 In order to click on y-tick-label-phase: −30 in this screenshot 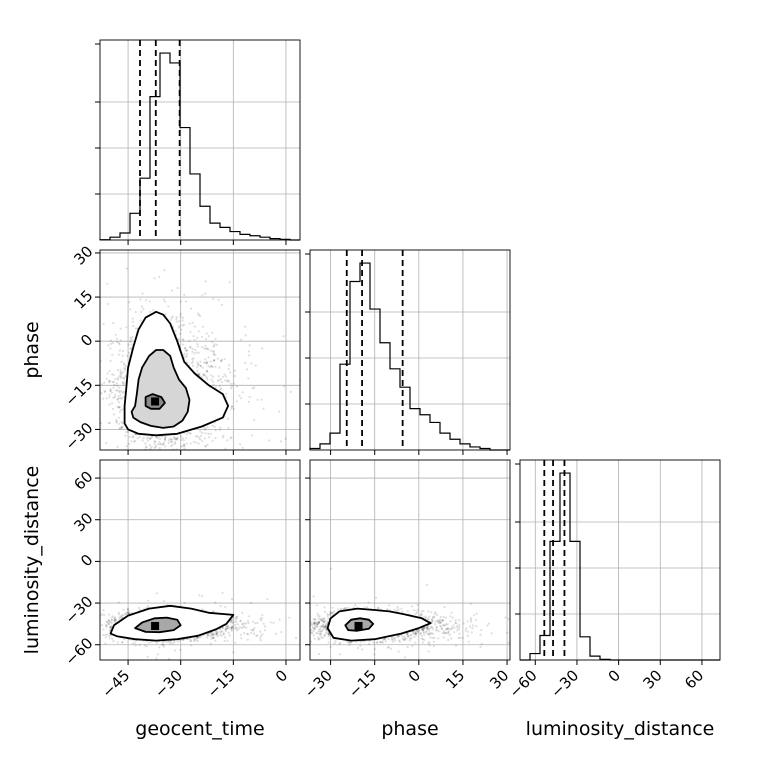, I will do `click(78, 436)`.